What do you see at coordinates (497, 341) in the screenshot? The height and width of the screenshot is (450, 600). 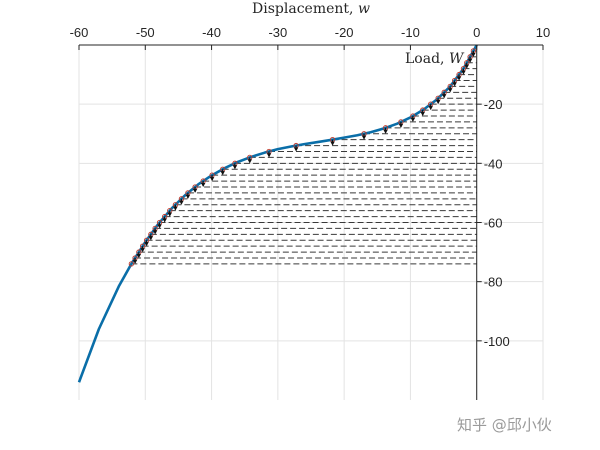 I see `y-tick-label: -100` at bounding box center [497, 341].